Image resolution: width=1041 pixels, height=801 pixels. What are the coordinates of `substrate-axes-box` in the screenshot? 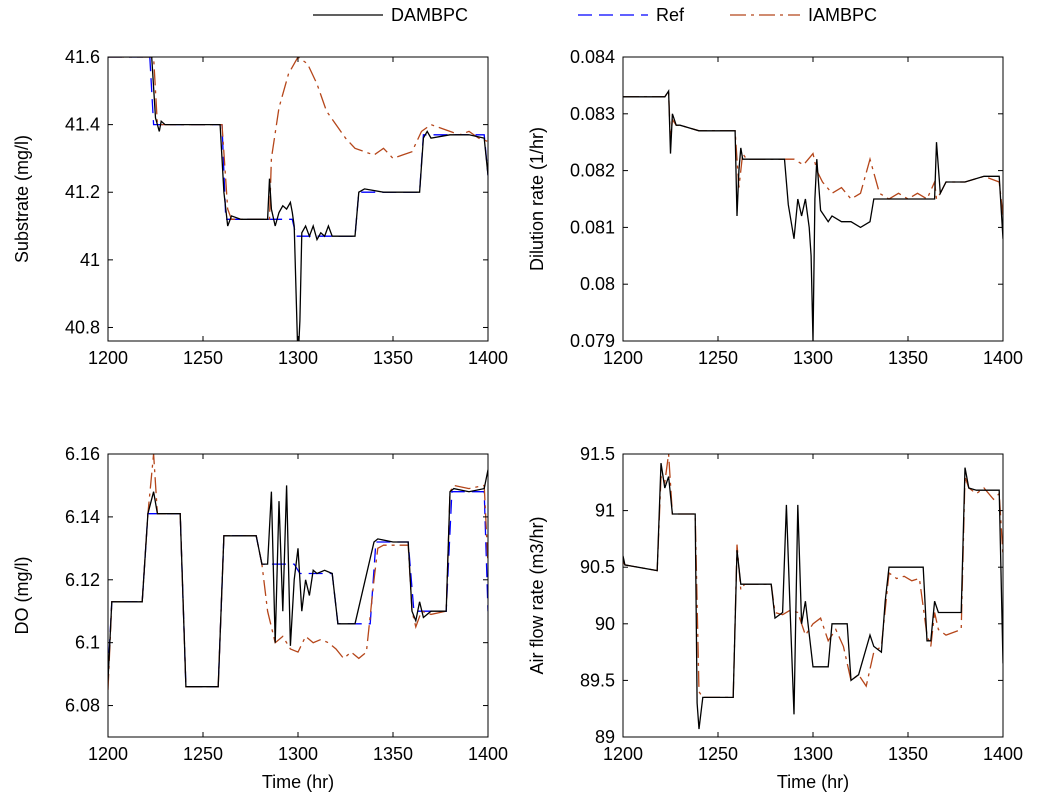 It's located at (298, 199).